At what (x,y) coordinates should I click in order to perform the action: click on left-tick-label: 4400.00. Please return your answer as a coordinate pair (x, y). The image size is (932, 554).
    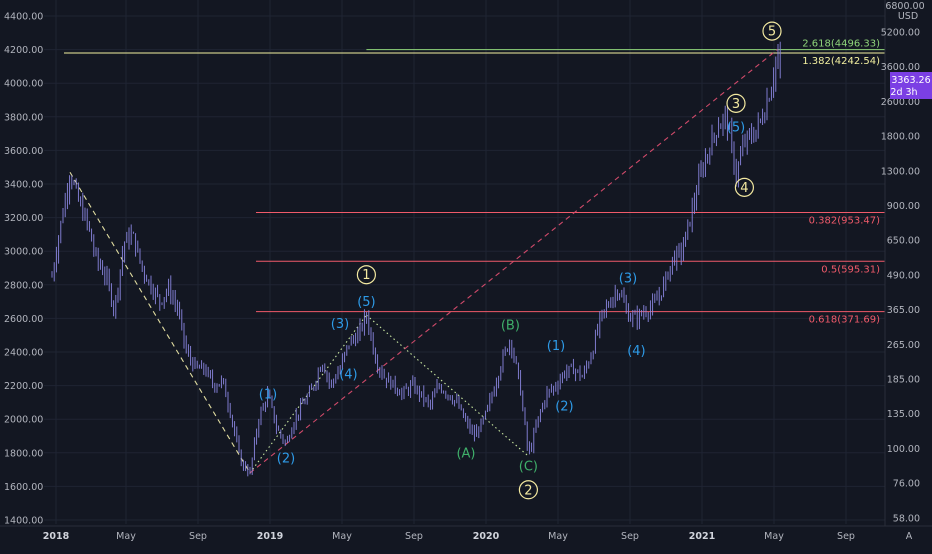
    Looking at the image, I should click on (23, 17).